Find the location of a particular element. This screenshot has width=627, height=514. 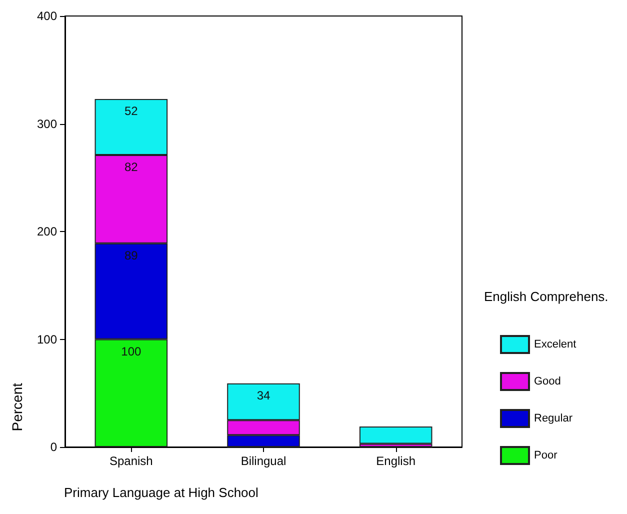

x-tick-label: English is located at coordinates (396, 461).